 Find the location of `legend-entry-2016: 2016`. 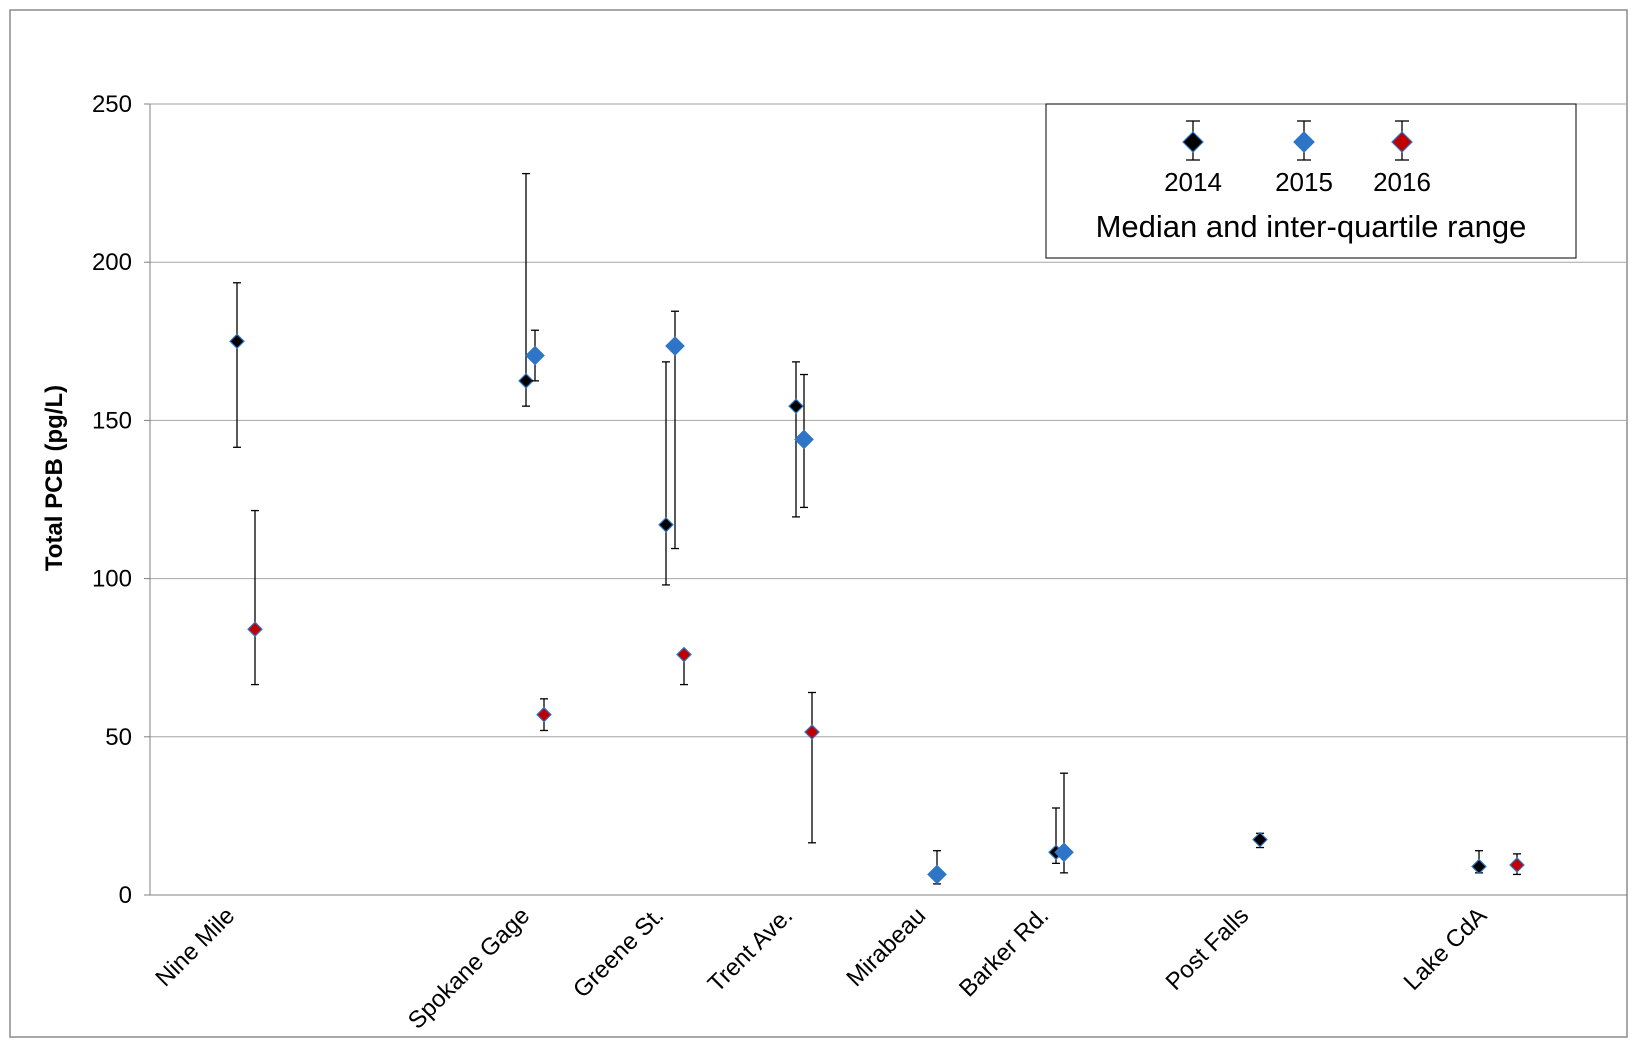

legend-entry-2016: 2016 is located at coordinates (1402, 158).